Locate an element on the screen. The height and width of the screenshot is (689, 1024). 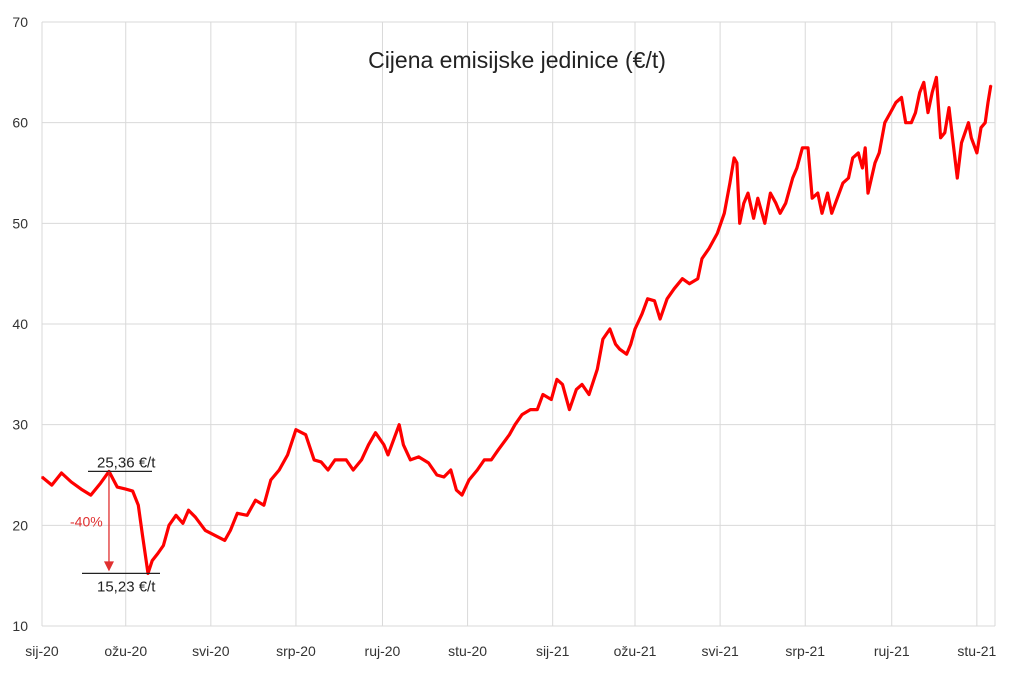
x-tick-label: stu-21 is located at coordinates (976, 651).